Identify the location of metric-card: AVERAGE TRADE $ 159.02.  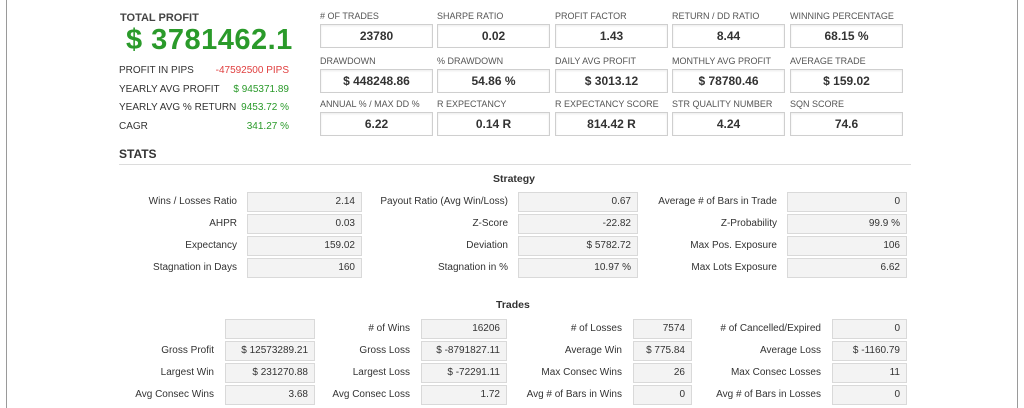
(846, 74).